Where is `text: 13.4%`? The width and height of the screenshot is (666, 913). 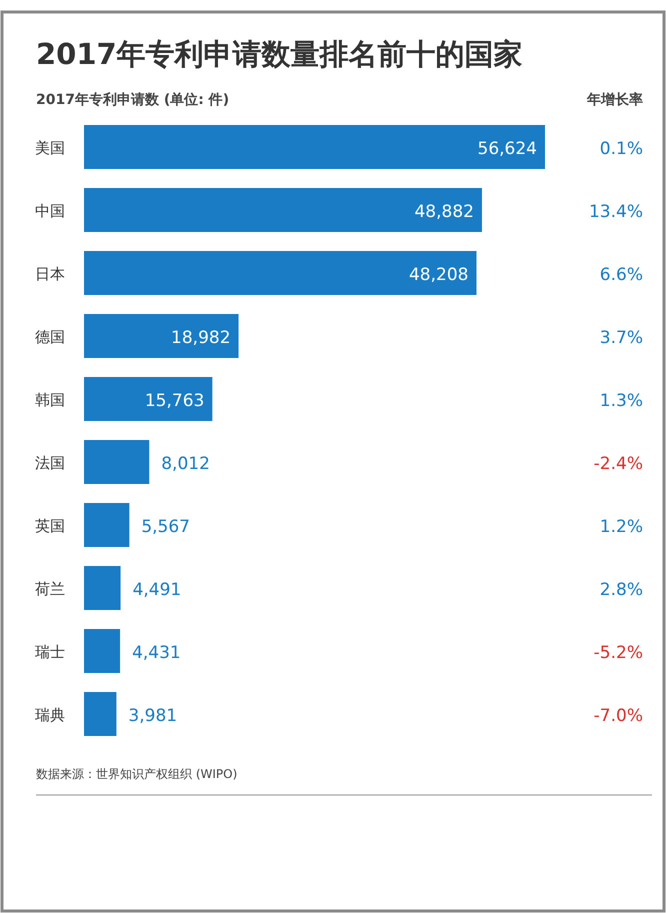 text: 13.4% is located at coordinates (615, 212).